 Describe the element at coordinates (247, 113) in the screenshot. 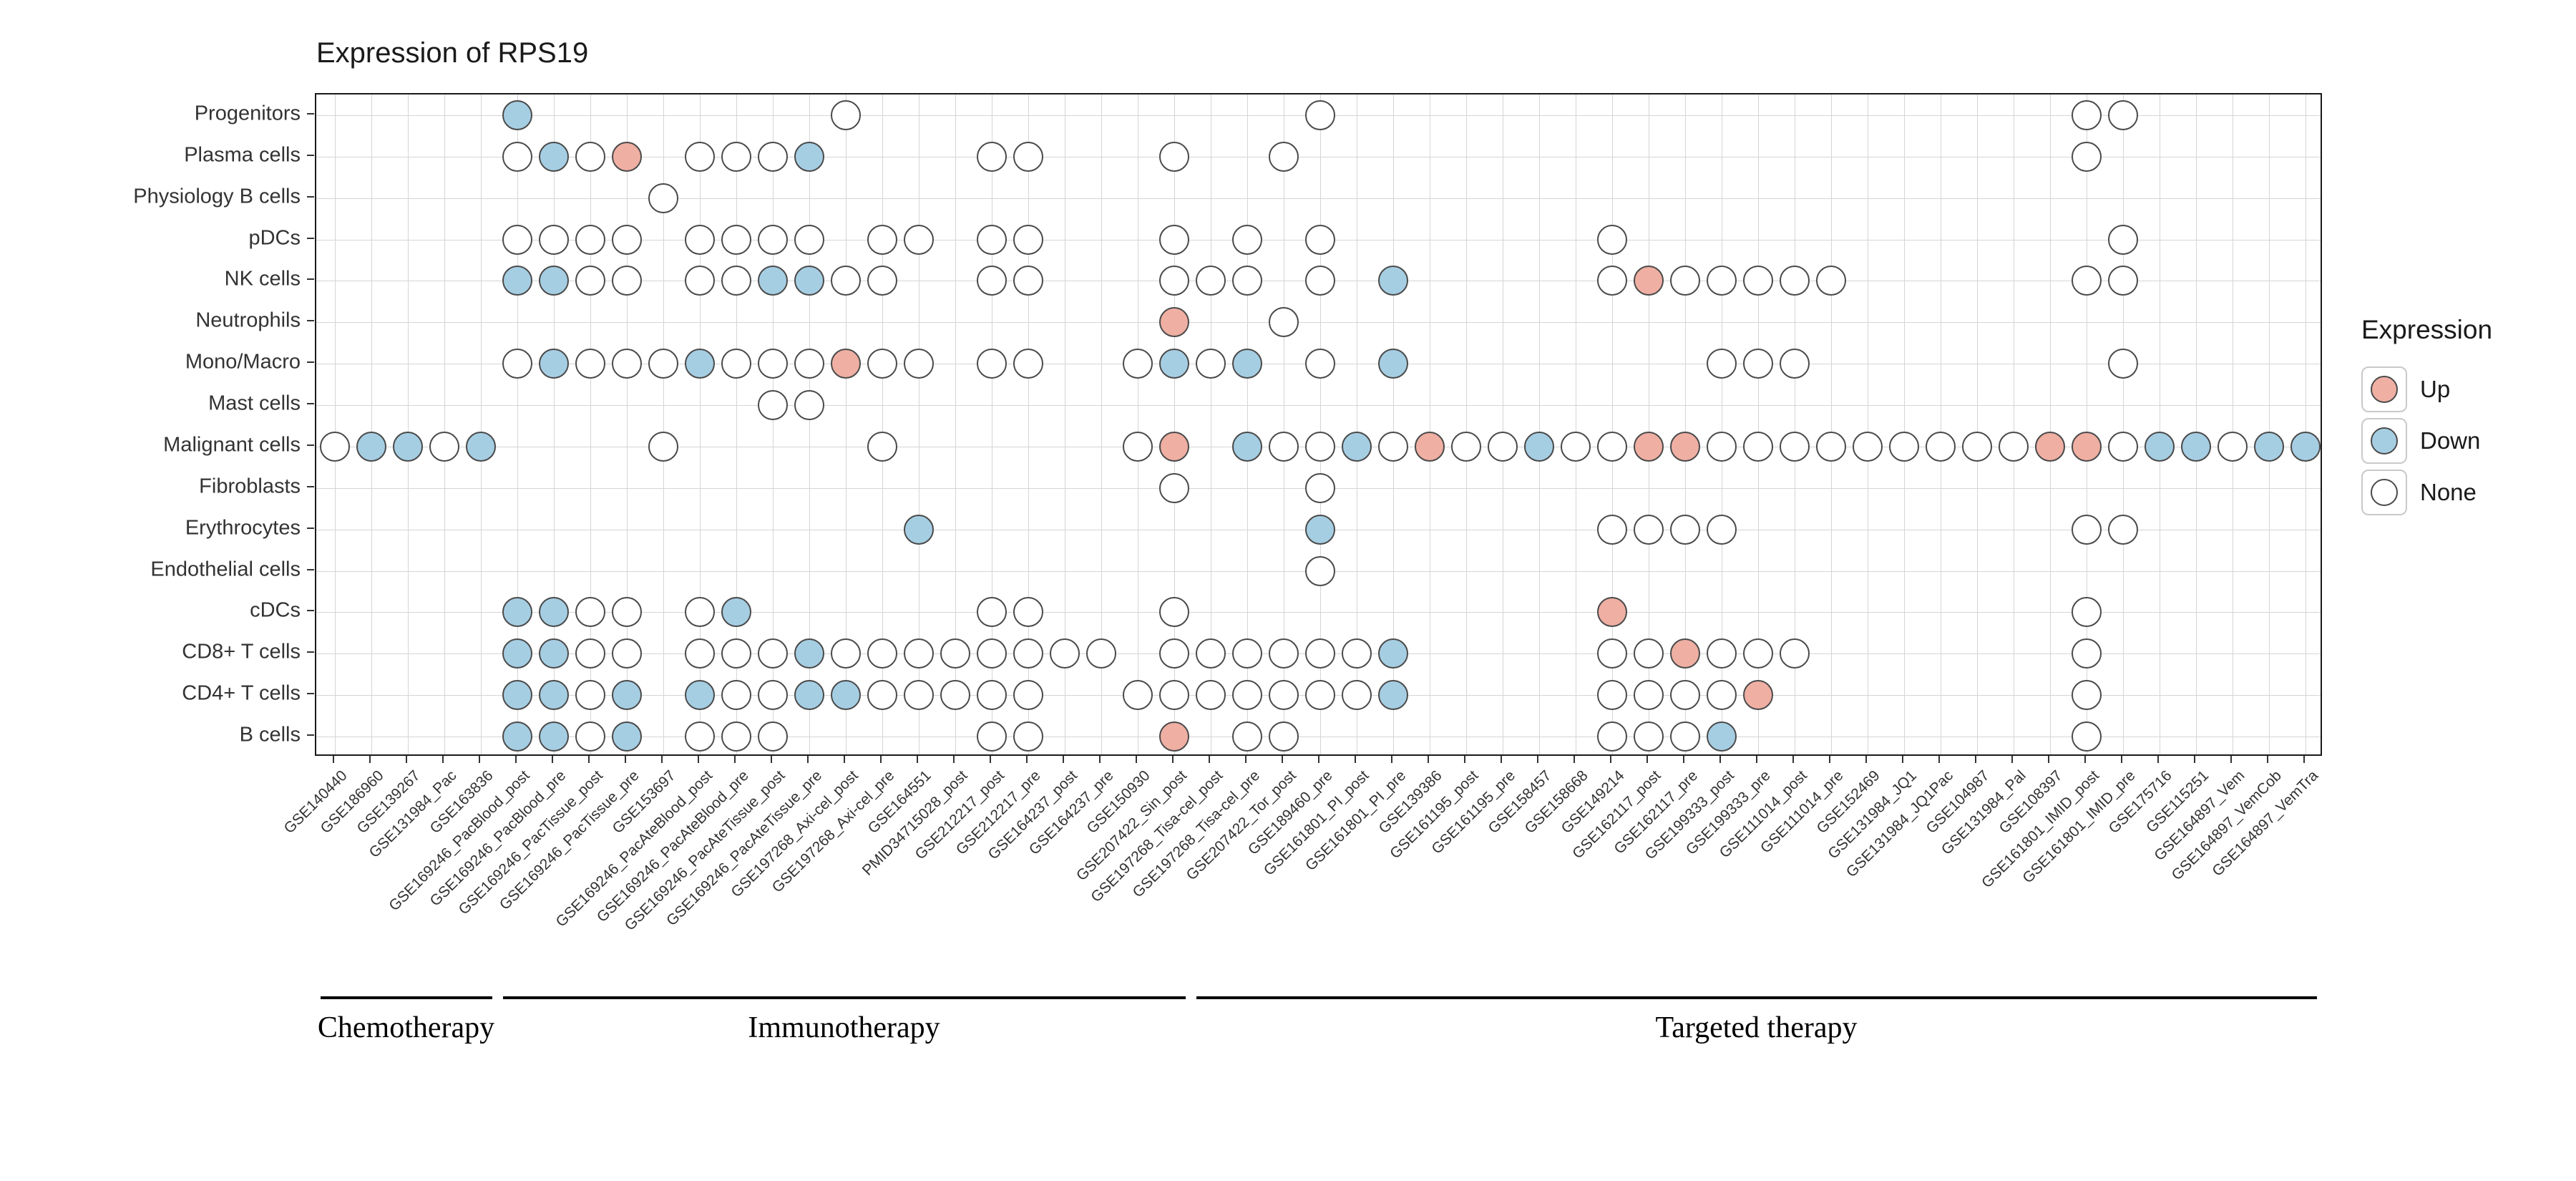

I see `y-axis-label: Progenitors` at that location.